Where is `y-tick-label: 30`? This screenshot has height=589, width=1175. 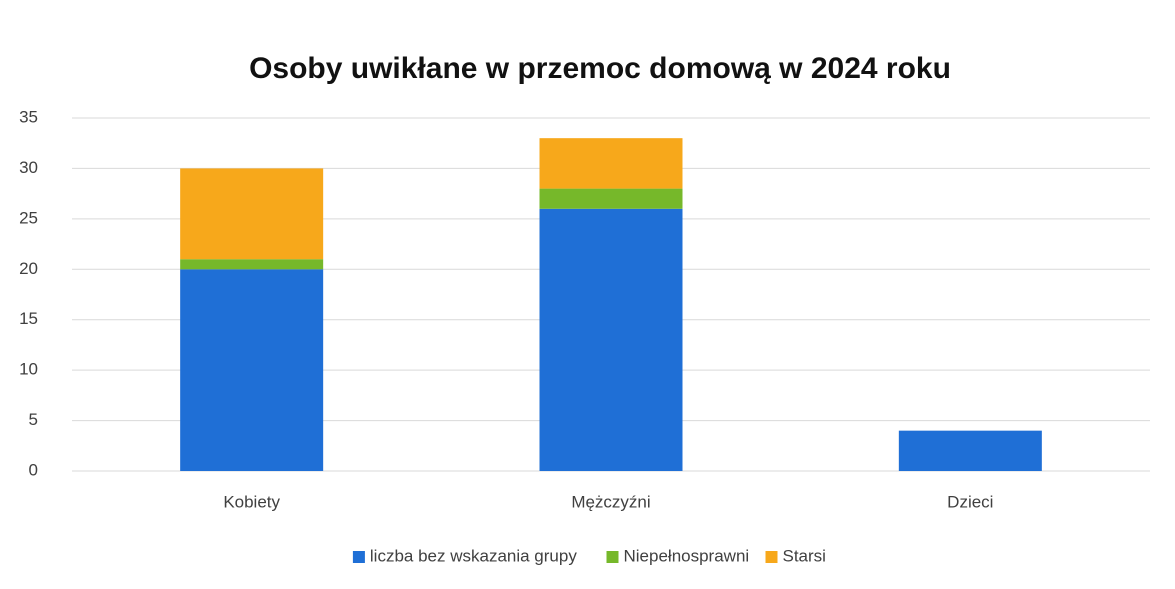
y-tick-label: 30 is located at coordinates (28, 167).